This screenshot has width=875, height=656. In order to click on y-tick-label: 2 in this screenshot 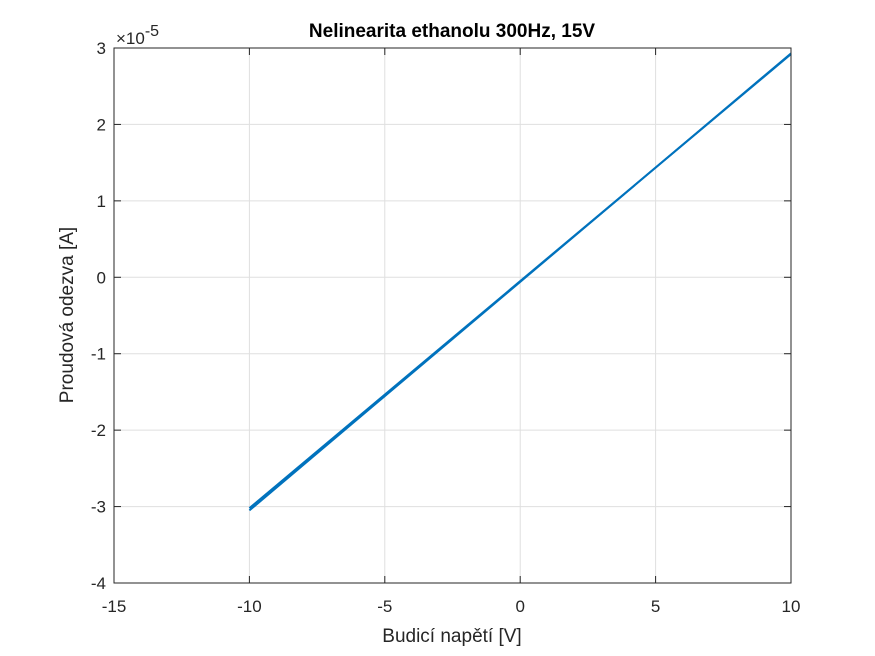, I will do `click(101, 124)`.